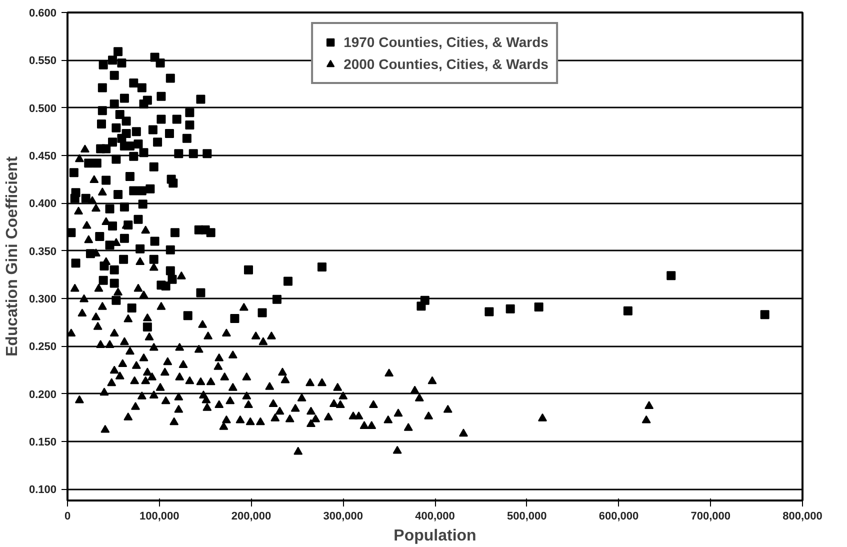 Image resolution: width=847 pixels, height=547 pixels. I want to click on y-tick-label: 0.350, so click(42, 252).